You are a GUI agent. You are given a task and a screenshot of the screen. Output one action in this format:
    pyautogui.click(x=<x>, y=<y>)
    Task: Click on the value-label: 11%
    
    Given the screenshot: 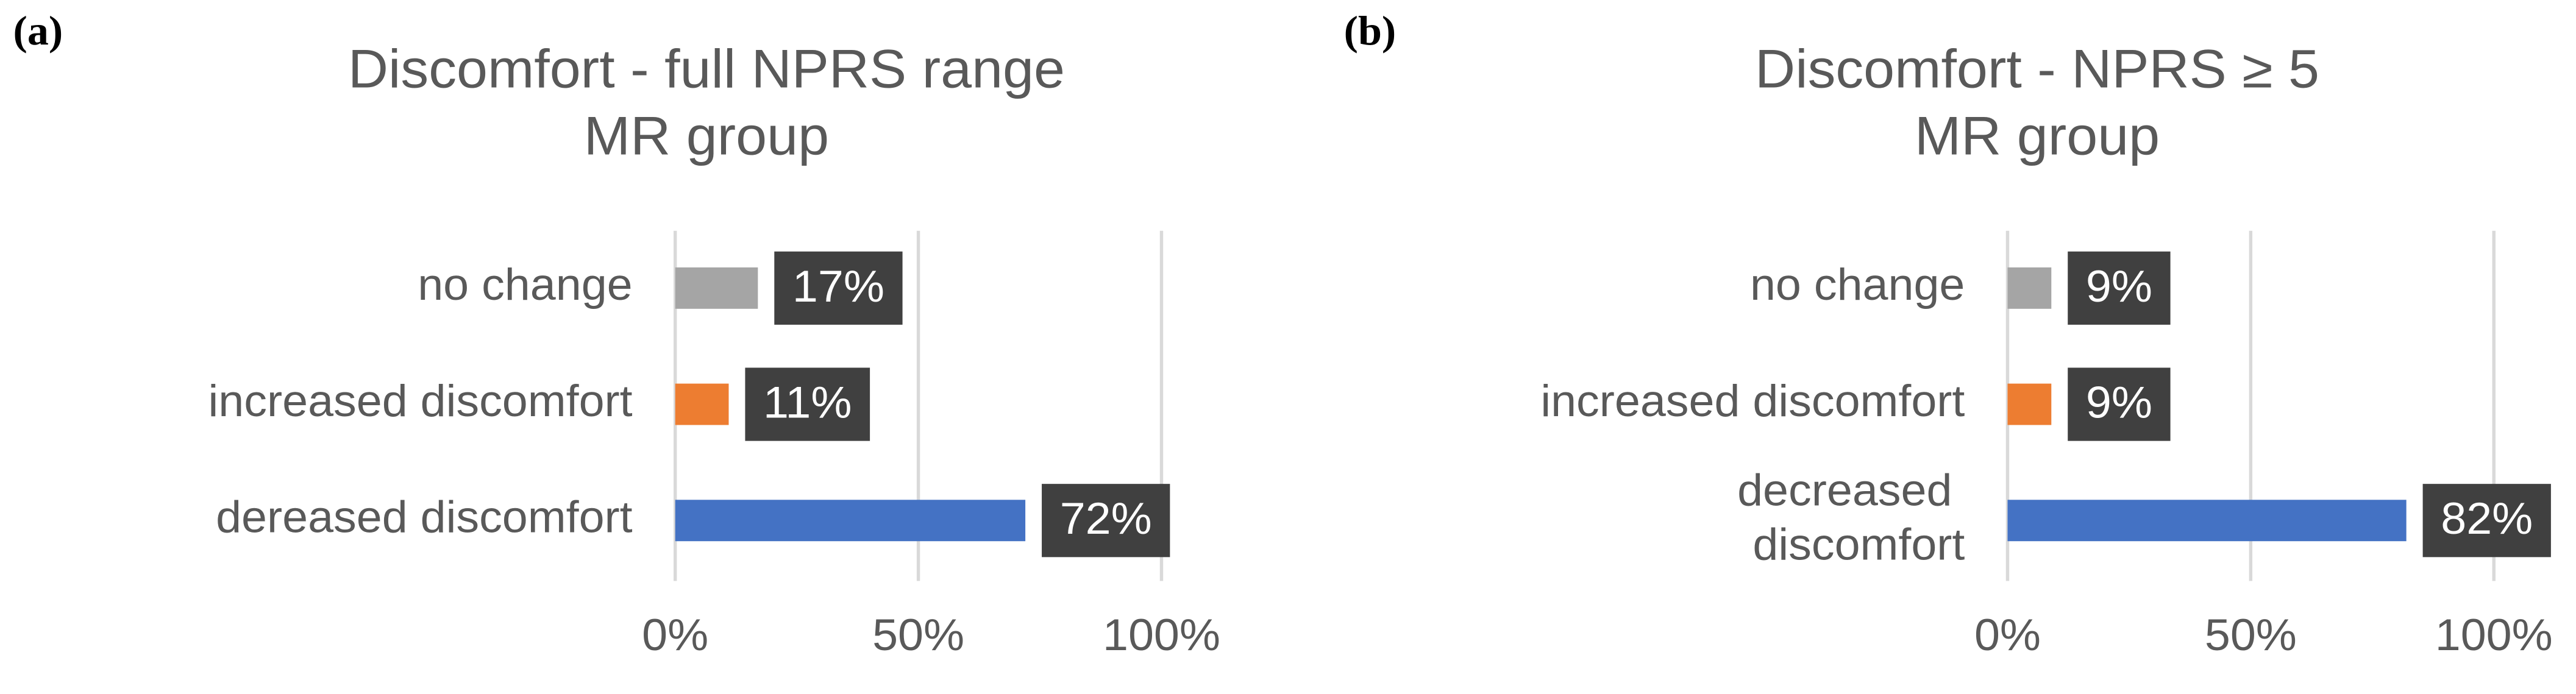 What is the action you would take?
    pyautogui.click(x=807, y=403)
    